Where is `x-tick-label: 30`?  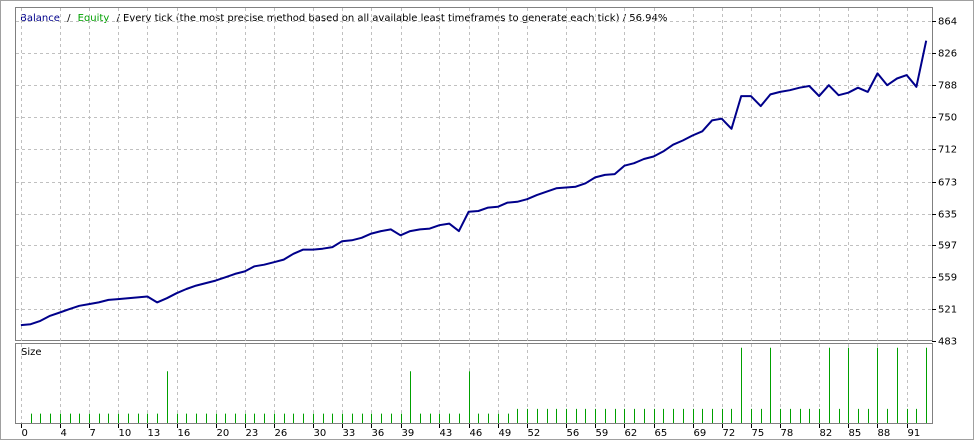
x-tick-label: 30 is located at coordinates (320, 433).